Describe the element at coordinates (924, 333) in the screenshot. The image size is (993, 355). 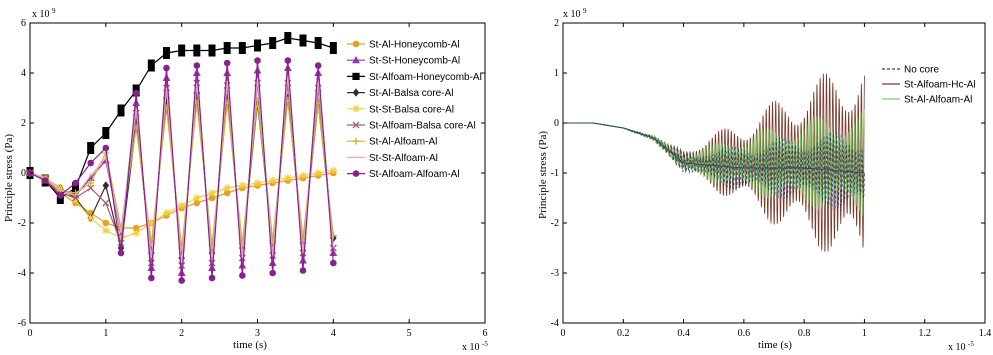
I see `right-x-tick-label: 1.2` at that location.